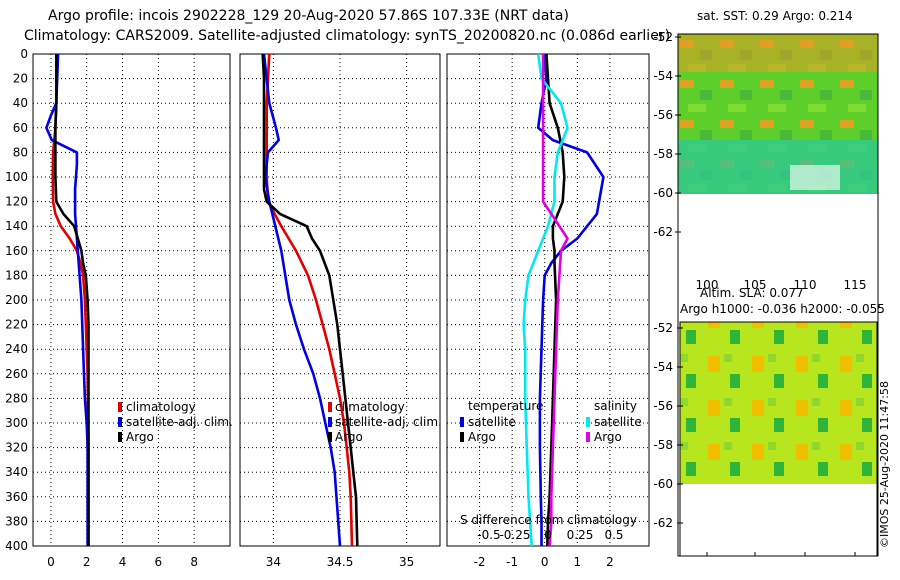 The width and height of the screenshot is (900, 580). Describe the element at coordinates (16, 423) in the screenshot. I see `depth-tick-label: 300` at that location.